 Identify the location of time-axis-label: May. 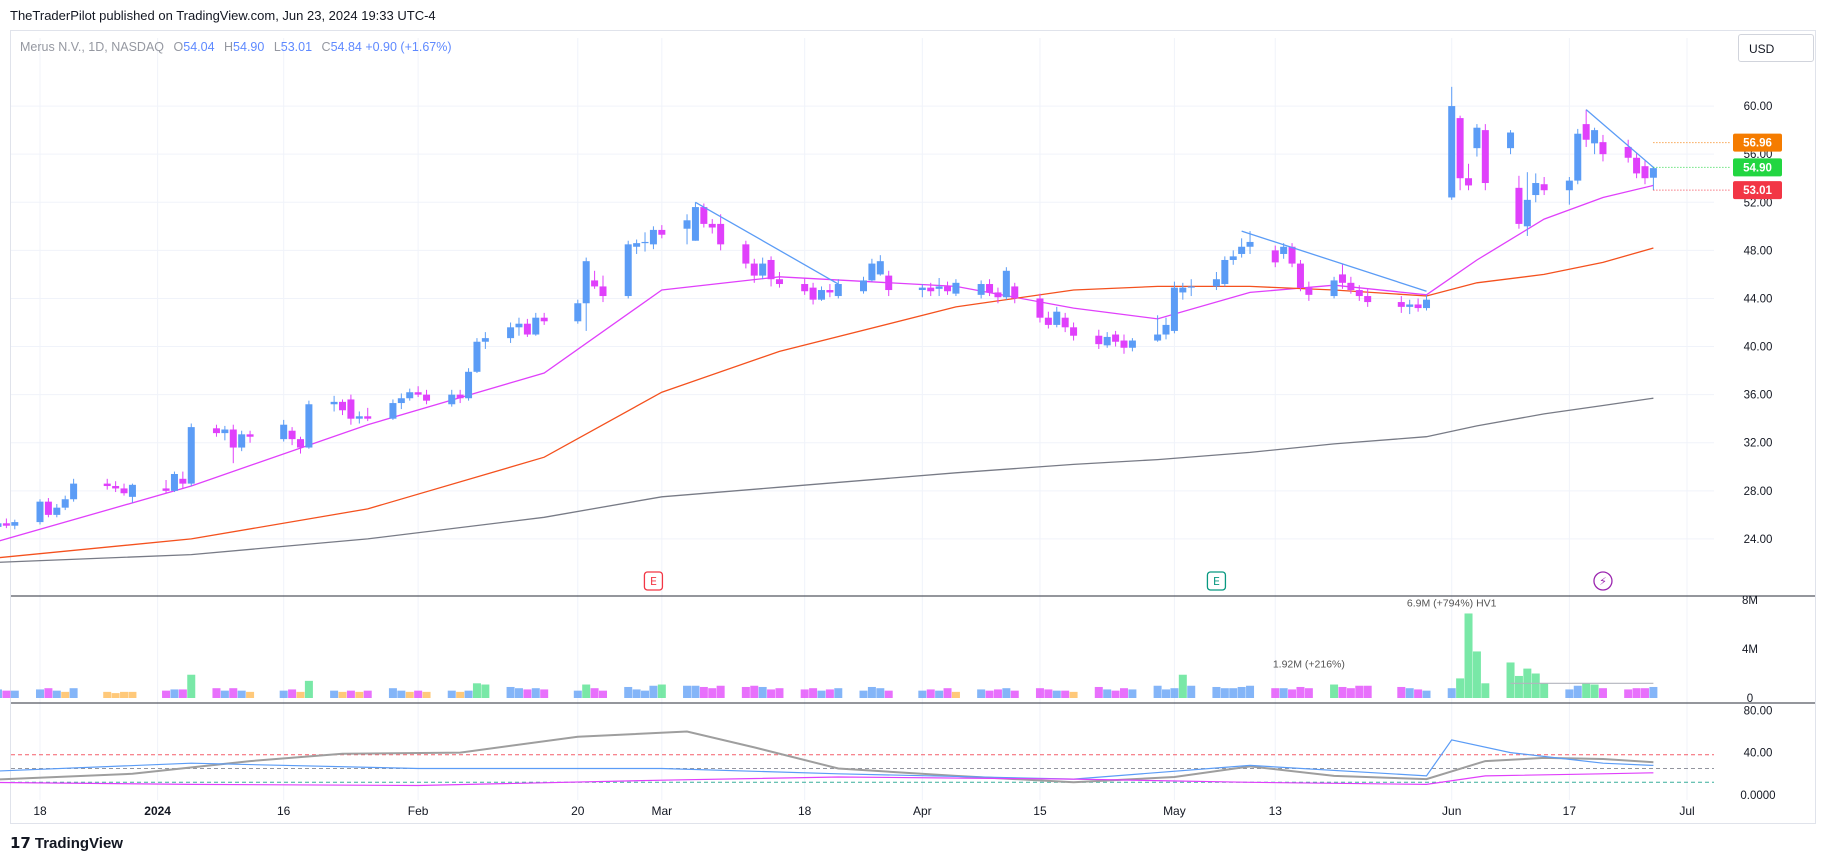
(1174, 811).